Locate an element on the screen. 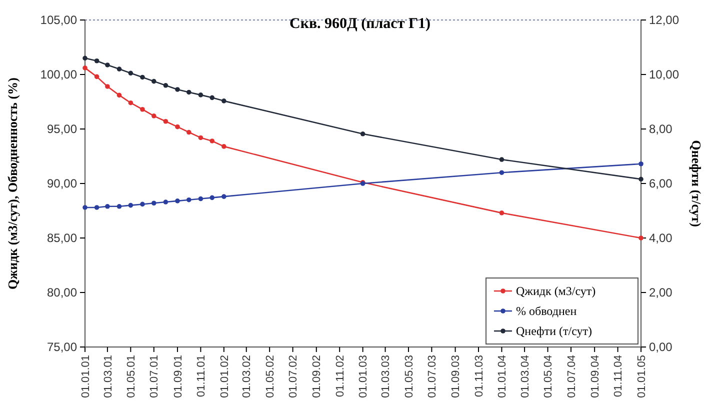  x-tick-label: 01.01.02 is located at coordinates (224, 376).